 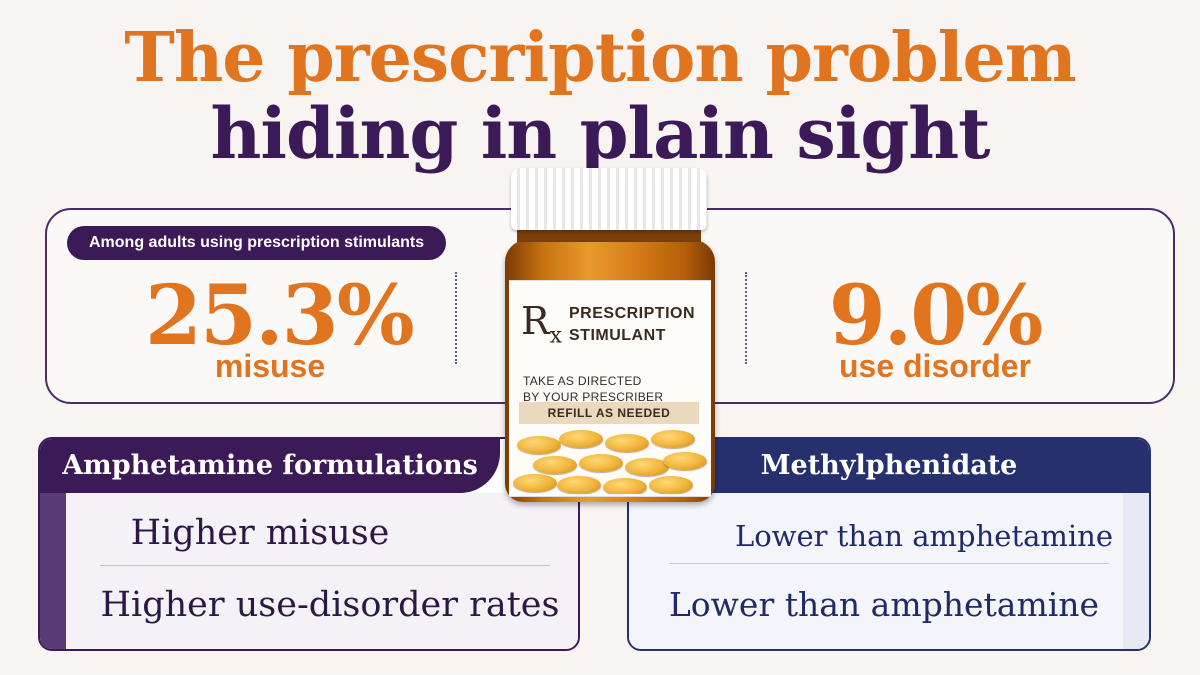 What do you see at coordinates (542, 324) in the screenshot?
I see `rx-symbol: Rx` at bounding box center [542, 324].